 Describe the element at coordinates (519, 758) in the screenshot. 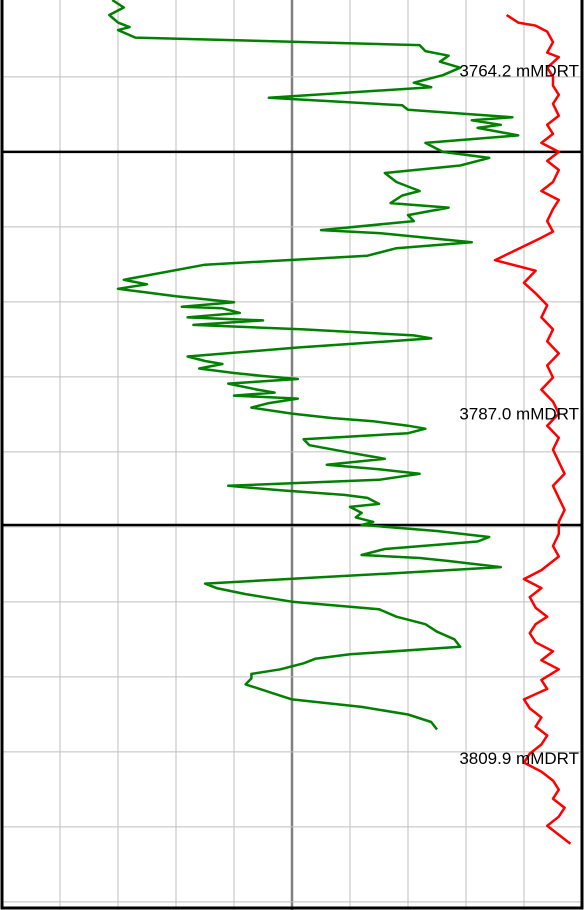

I see `depth-label-3: 3809.9 mMDRT` at that location.